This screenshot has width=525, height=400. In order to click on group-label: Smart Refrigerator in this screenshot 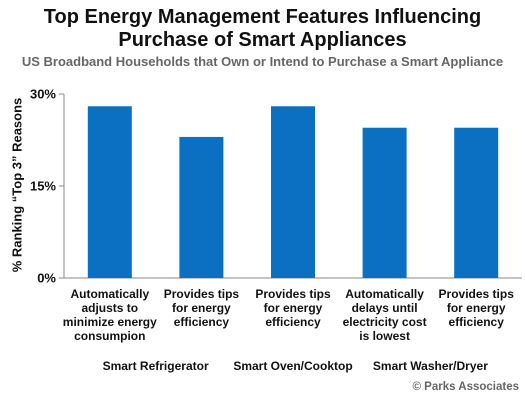, I will do `click(156, 366)`.